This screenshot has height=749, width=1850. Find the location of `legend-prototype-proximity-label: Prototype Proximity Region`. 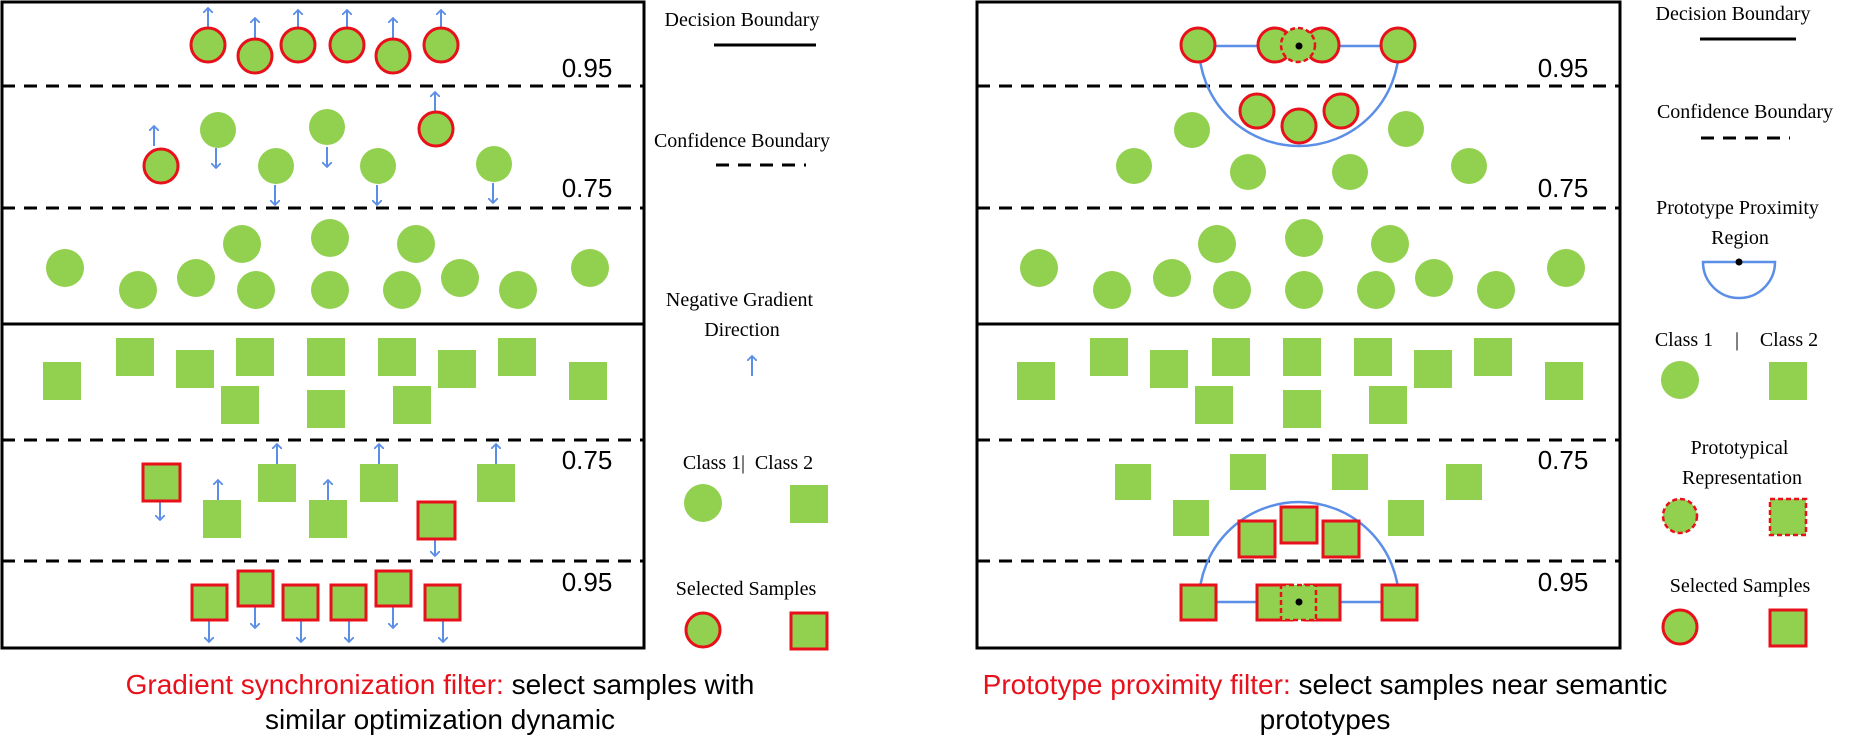

legend-prototype-proximity-label: Prototype Proximity Region is located at coordinates (1740, 223).